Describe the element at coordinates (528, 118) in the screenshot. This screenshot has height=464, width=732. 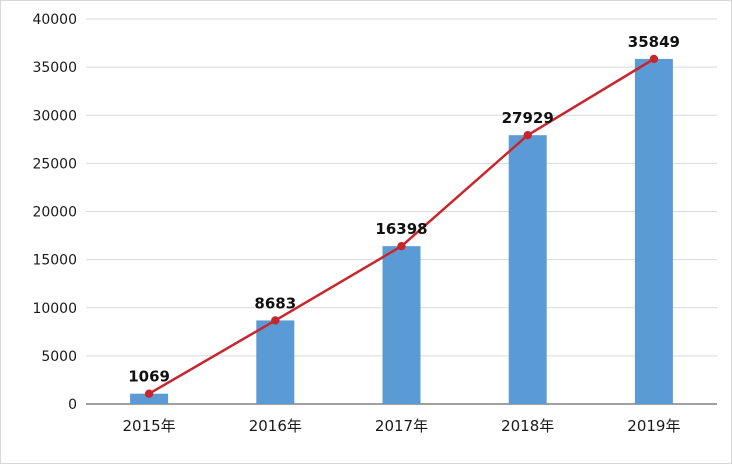
I see `value-label: 27929` at that location.